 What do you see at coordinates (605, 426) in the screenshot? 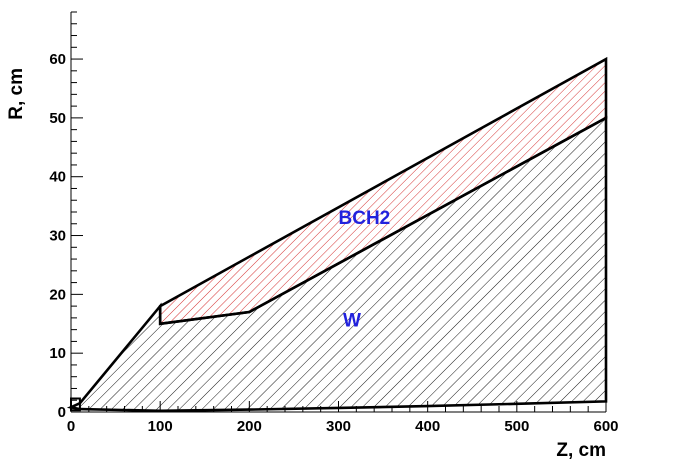
I see `x-tick-label: 600` at bounding box center [605, 426].